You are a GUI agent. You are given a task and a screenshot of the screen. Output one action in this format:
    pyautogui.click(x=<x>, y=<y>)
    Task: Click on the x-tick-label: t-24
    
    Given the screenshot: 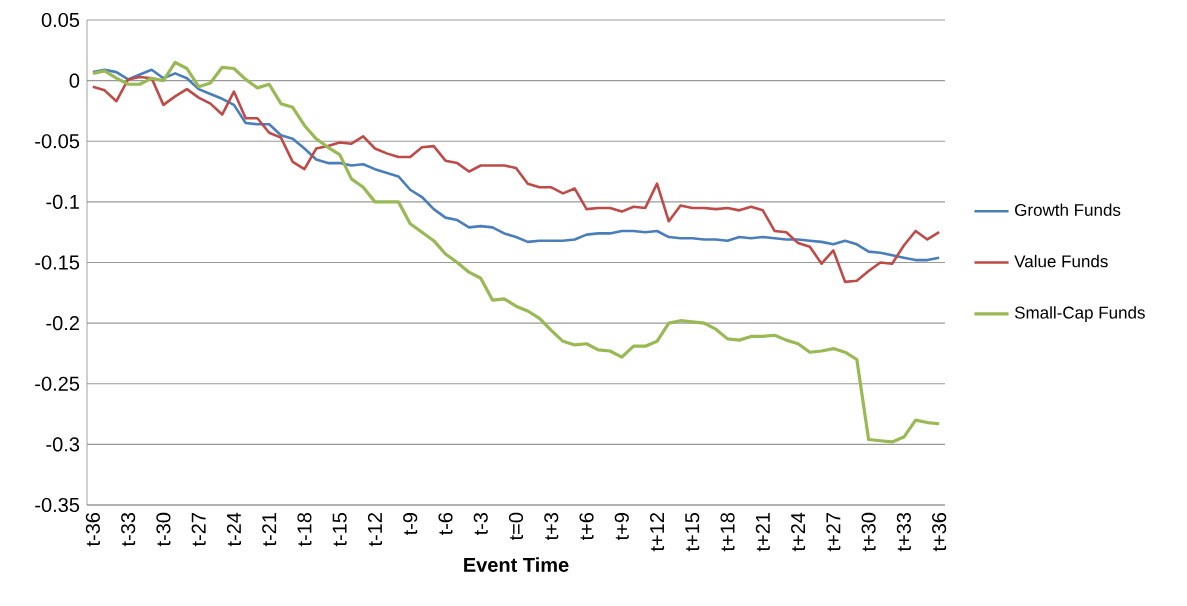 What is the action you would take?
    pyautogui.click(x=233, y=529)
    